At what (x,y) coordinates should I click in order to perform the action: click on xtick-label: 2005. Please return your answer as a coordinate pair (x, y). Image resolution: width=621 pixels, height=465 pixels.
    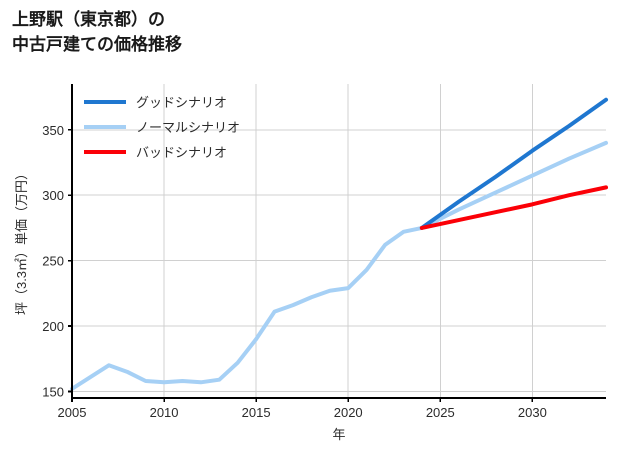
    Looking at the image, I should click on (72, 412).